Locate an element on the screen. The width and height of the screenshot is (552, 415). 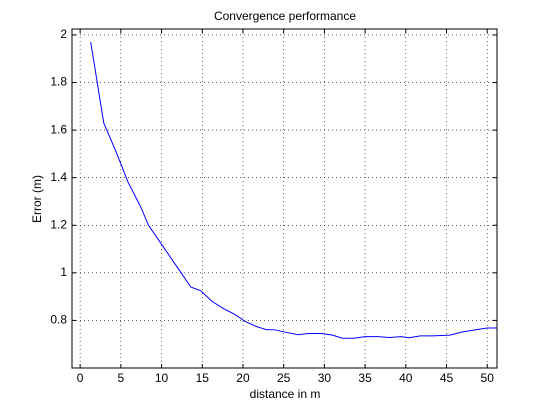
x-tick-label: 0 is located at coordinates (80, 378).